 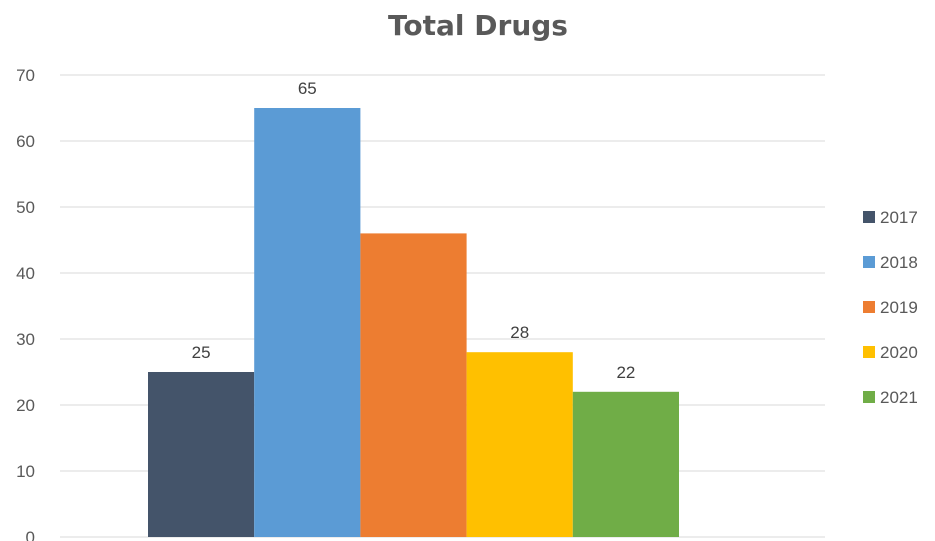 What do you see at coordinates (25, 471) in the screenshot?
I see `y-tick-label: 10` at bounding box center [25, 471].